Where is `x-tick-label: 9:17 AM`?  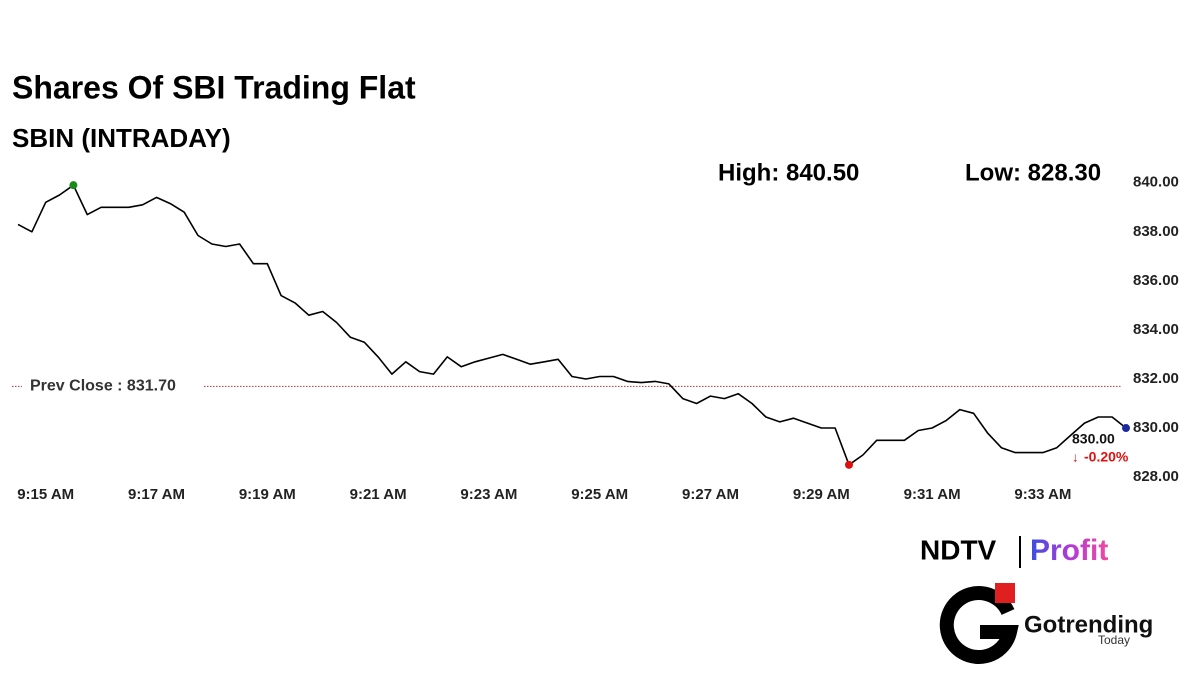
x-tick-label: 9:17 AM is located at coordinates (156, 494).